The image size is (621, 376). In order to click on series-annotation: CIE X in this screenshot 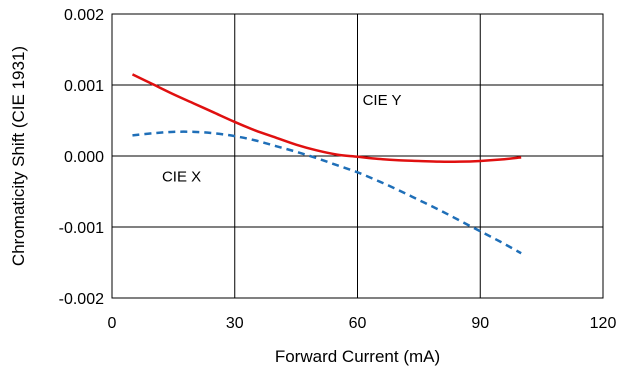, I will do `click(181, 177)`.